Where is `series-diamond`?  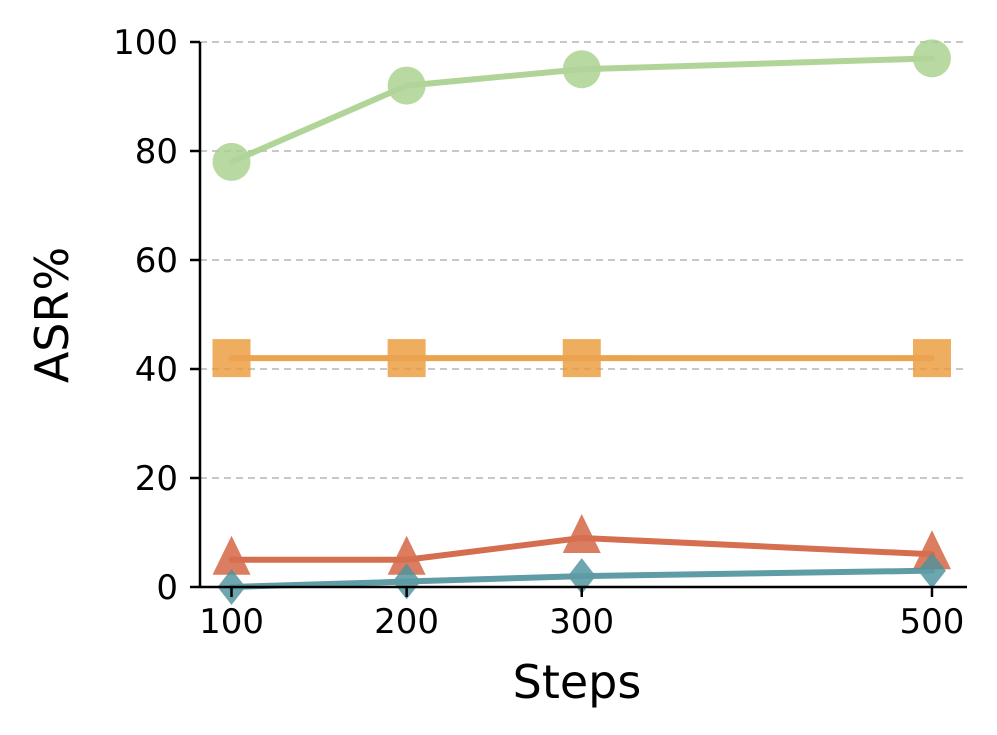 series-diamond is located at coordinates (581, 578).